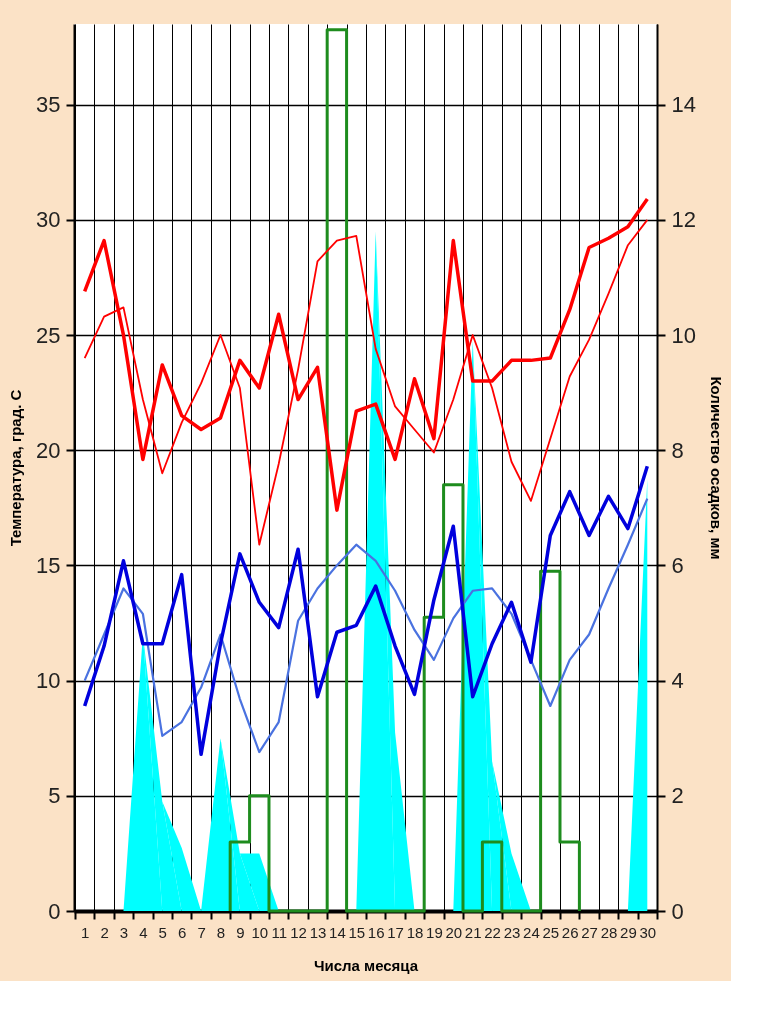 The image size is (759, 1010). Describe the element at coordinates (609, 932) in the screenshot. I see `x-tick-label: 28` at that location.